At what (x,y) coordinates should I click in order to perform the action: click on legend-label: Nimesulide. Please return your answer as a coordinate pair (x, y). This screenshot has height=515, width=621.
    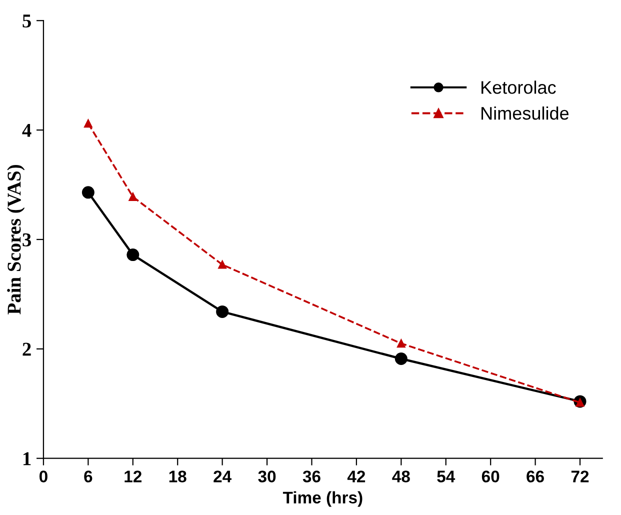
    Looking at the image, I should click on (525, 113).